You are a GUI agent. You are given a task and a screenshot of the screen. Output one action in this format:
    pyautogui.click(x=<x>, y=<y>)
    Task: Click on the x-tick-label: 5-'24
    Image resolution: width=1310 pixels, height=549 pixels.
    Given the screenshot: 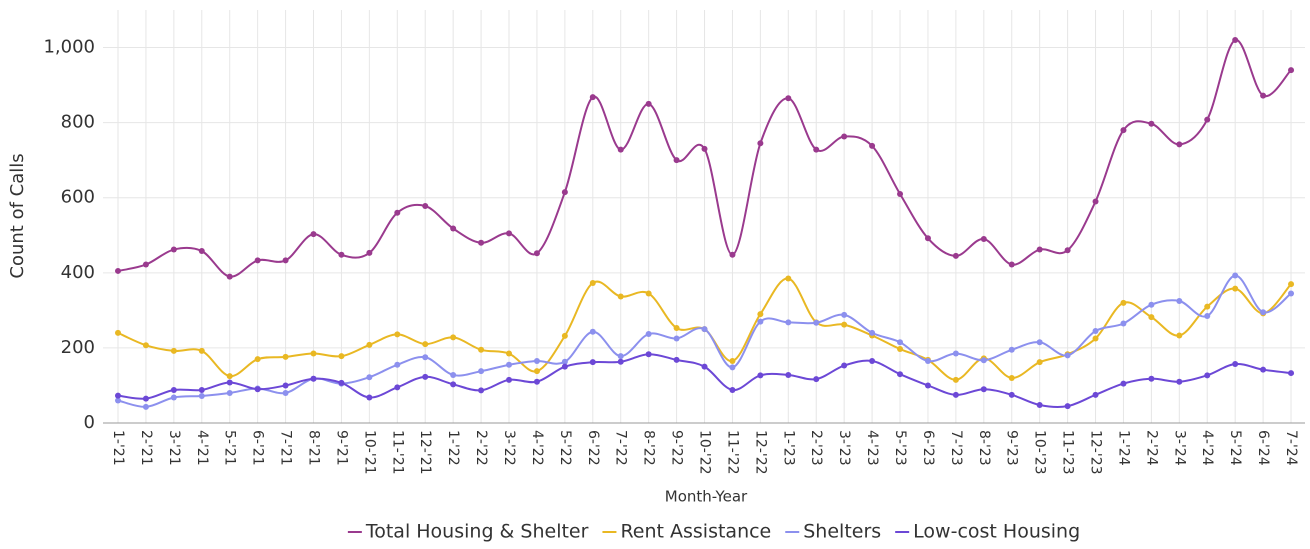 What is the action you would take?
    pyautogui.click(x=1235, y=448)
    